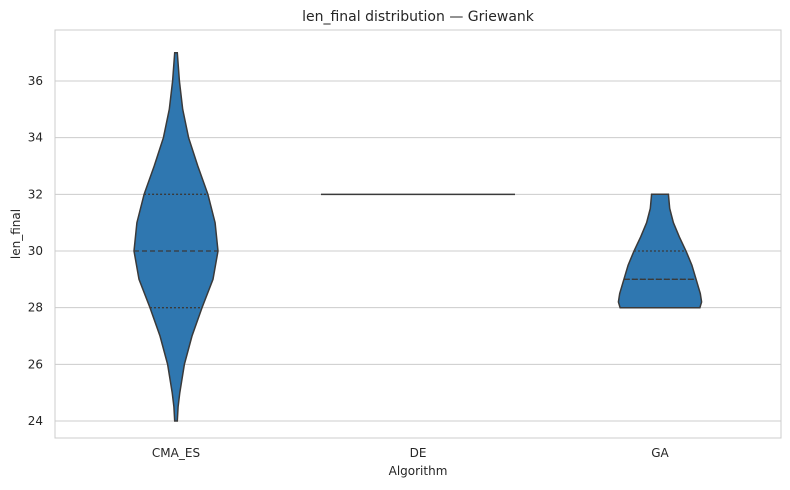  What do you see at coordinates (16, 234) in the screenshot?
I see `y-axis-label: len_final` at bounding box center [16, 234].